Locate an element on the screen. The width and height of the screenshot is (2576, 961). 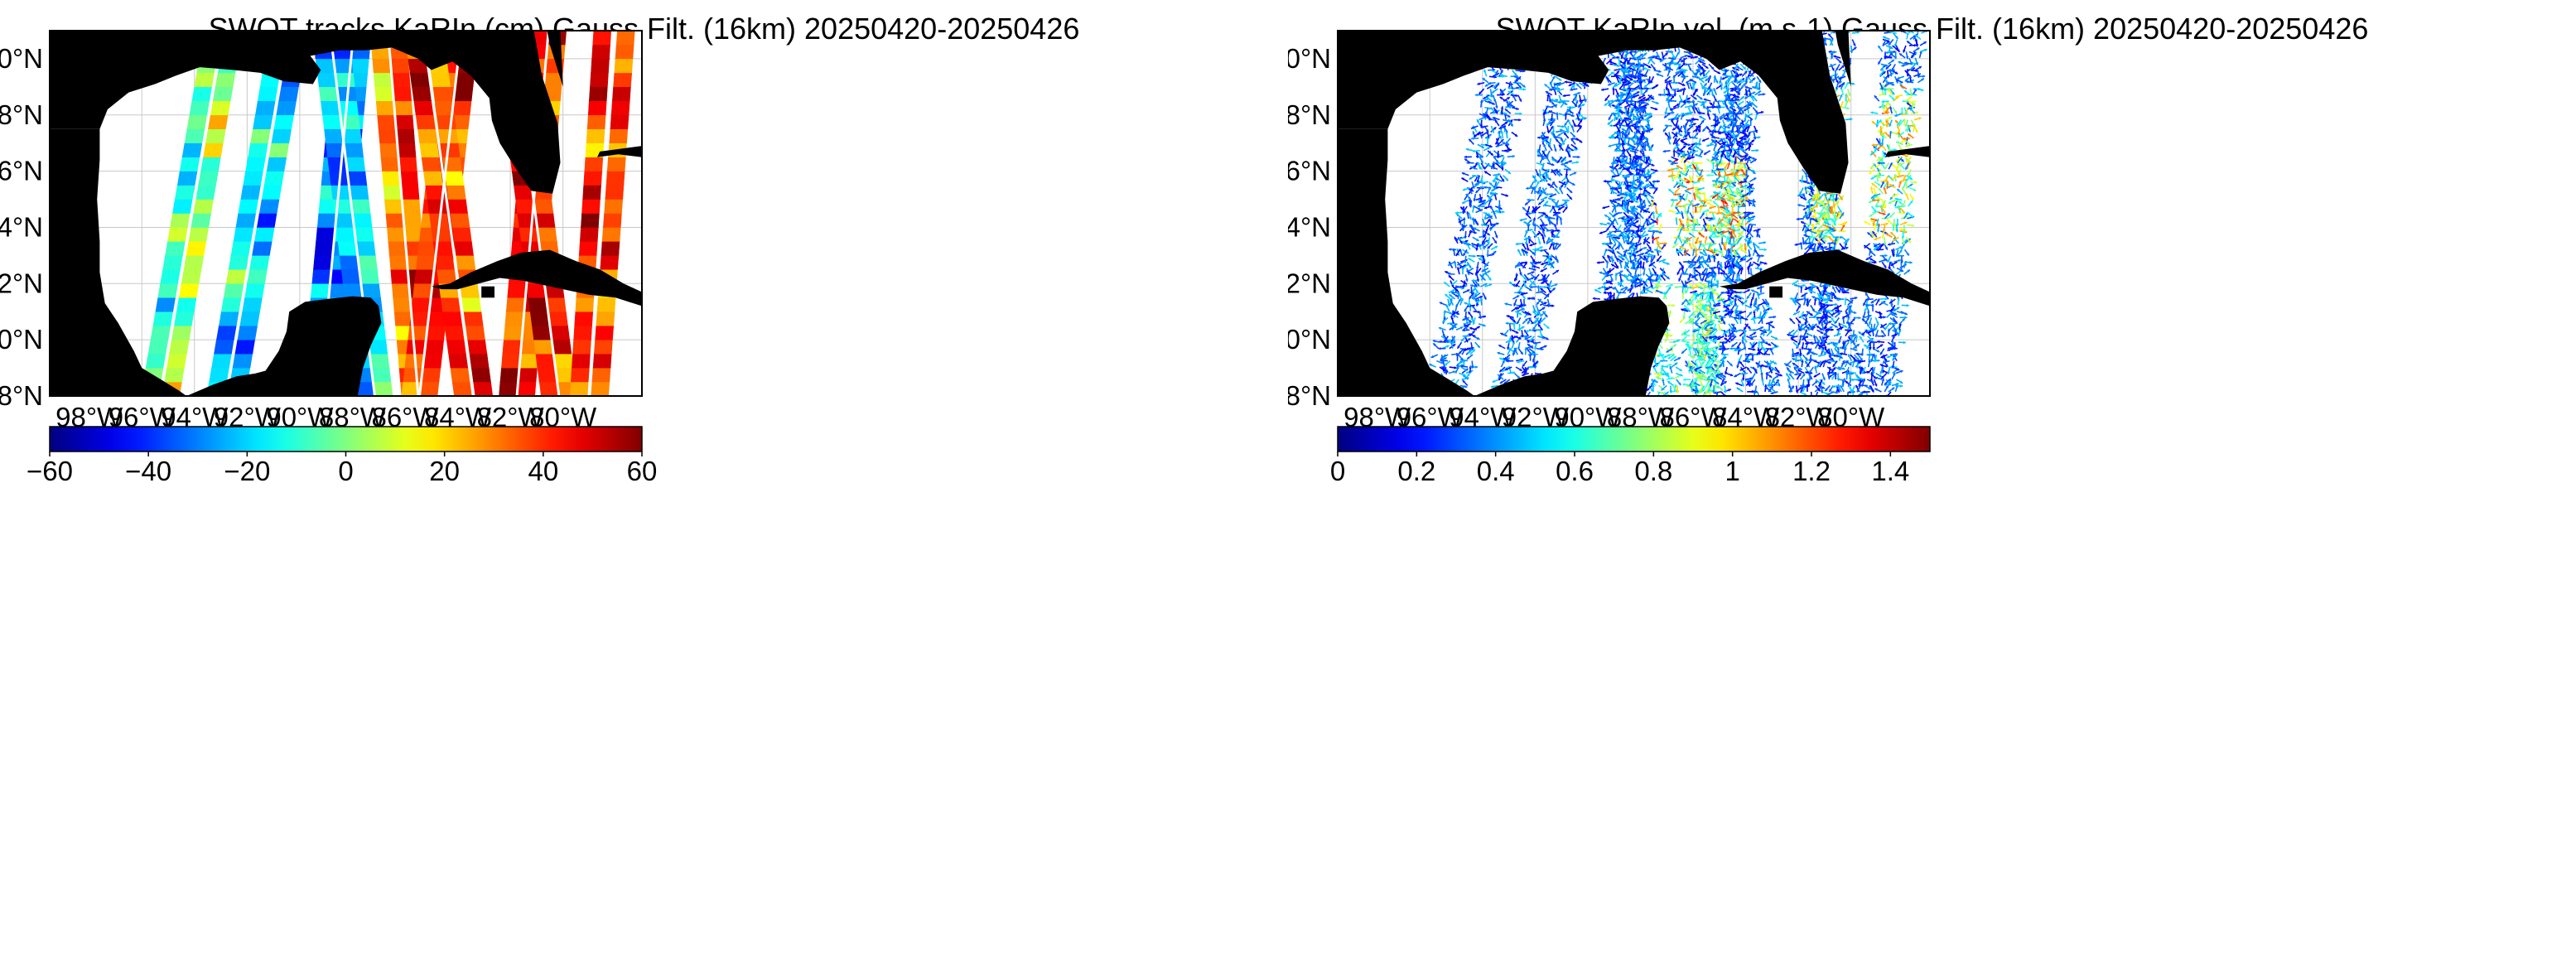
y-tick-label: 30°N is located at coordinates (21, 58).